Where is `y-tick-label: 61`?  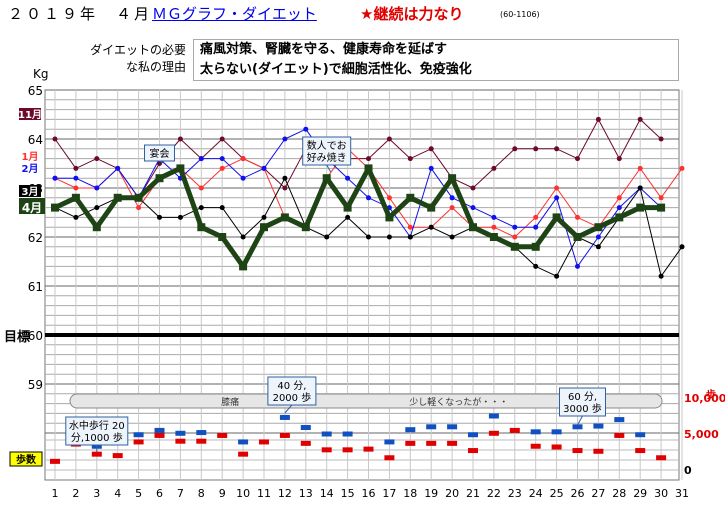 y-tick-label: 61 is located at coordinates (35, 287).